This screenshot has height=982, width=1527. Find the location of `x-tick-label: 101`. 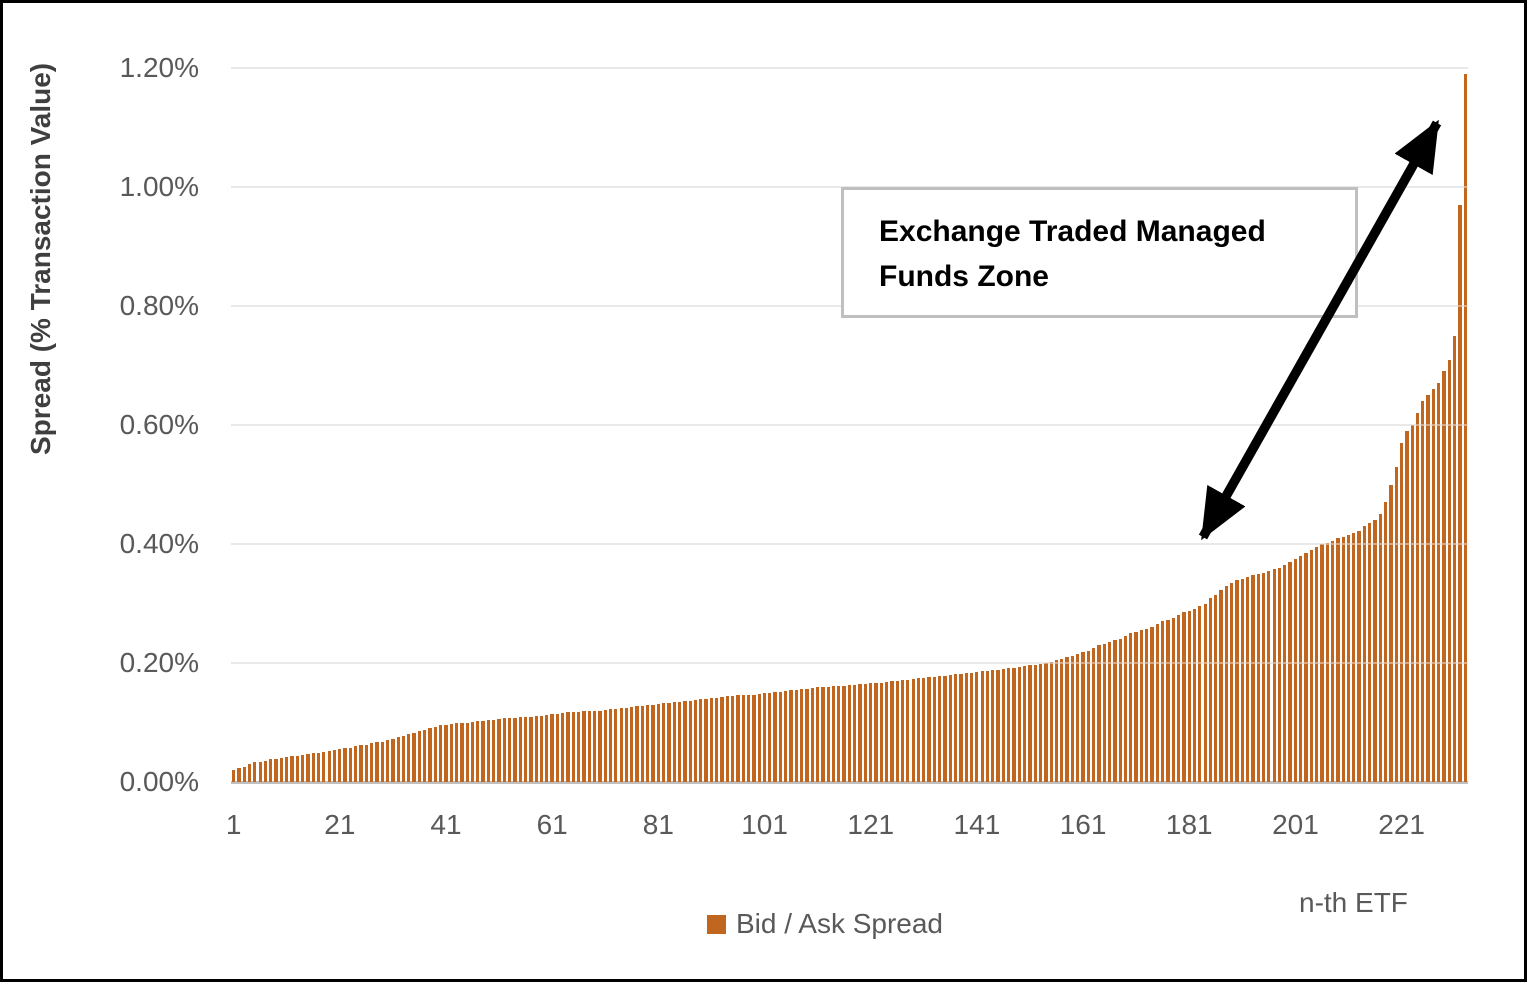

x-tick-label: 101 is located at coordinates (764, 824).